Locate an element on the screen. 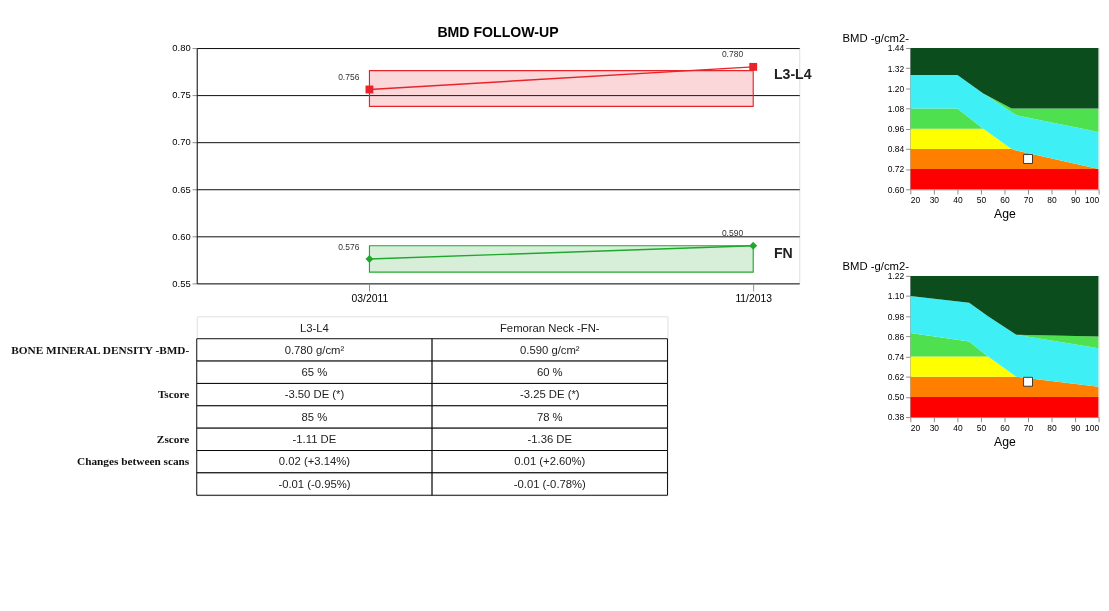 This screenshot has width=1109, height=611. y-tick-label: 0.72 is located at coordinates (896, 169).